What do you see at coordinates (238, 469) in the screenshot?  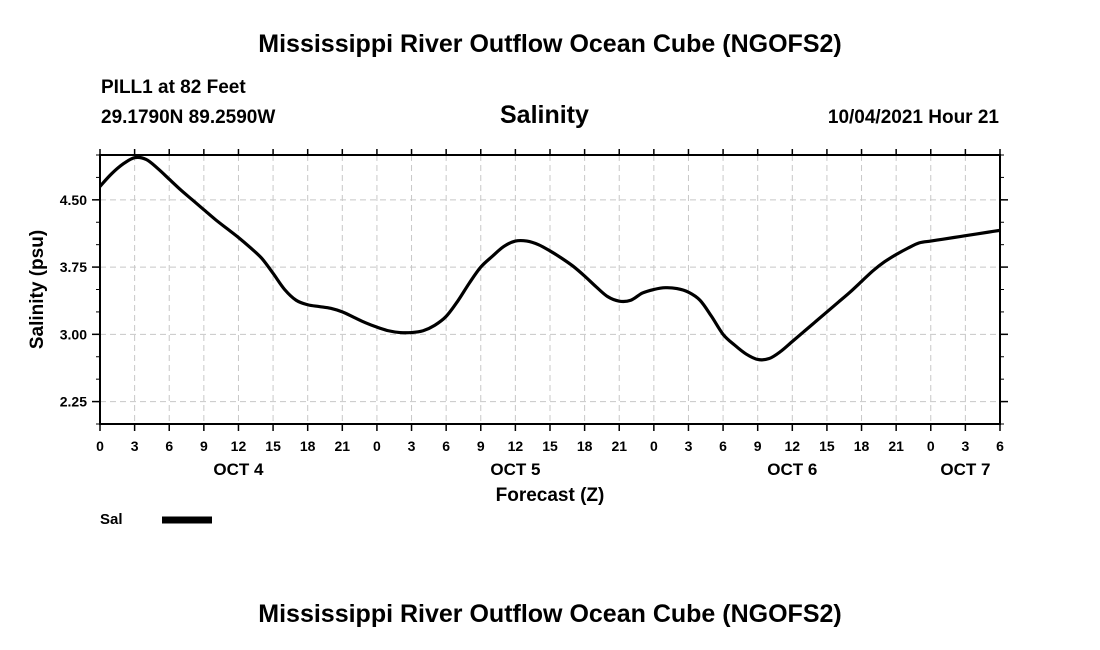 I see `day-label: OCT 4` at bounding box center [238, 469].